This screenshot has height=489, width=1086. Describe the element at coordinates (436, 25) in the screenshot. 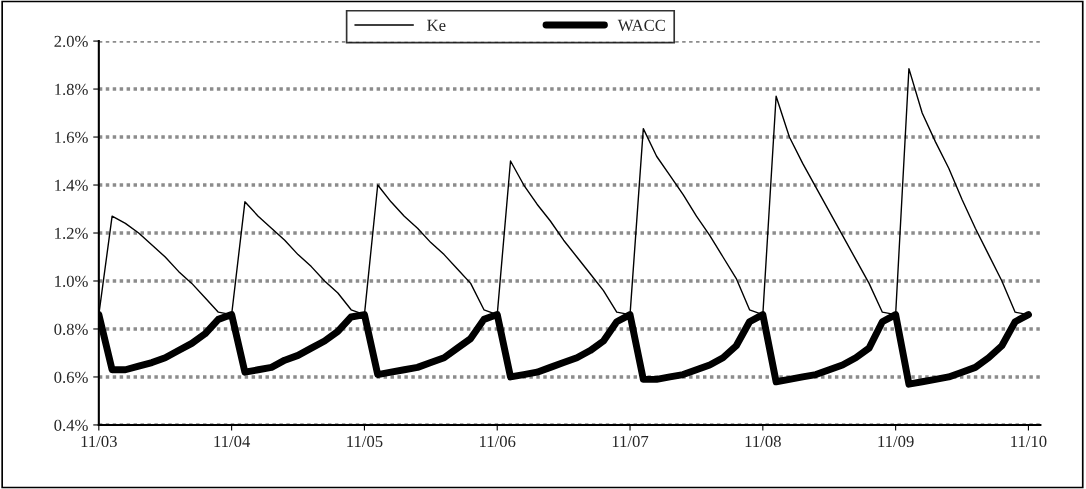

I see `legend-label: Ke` at that location.